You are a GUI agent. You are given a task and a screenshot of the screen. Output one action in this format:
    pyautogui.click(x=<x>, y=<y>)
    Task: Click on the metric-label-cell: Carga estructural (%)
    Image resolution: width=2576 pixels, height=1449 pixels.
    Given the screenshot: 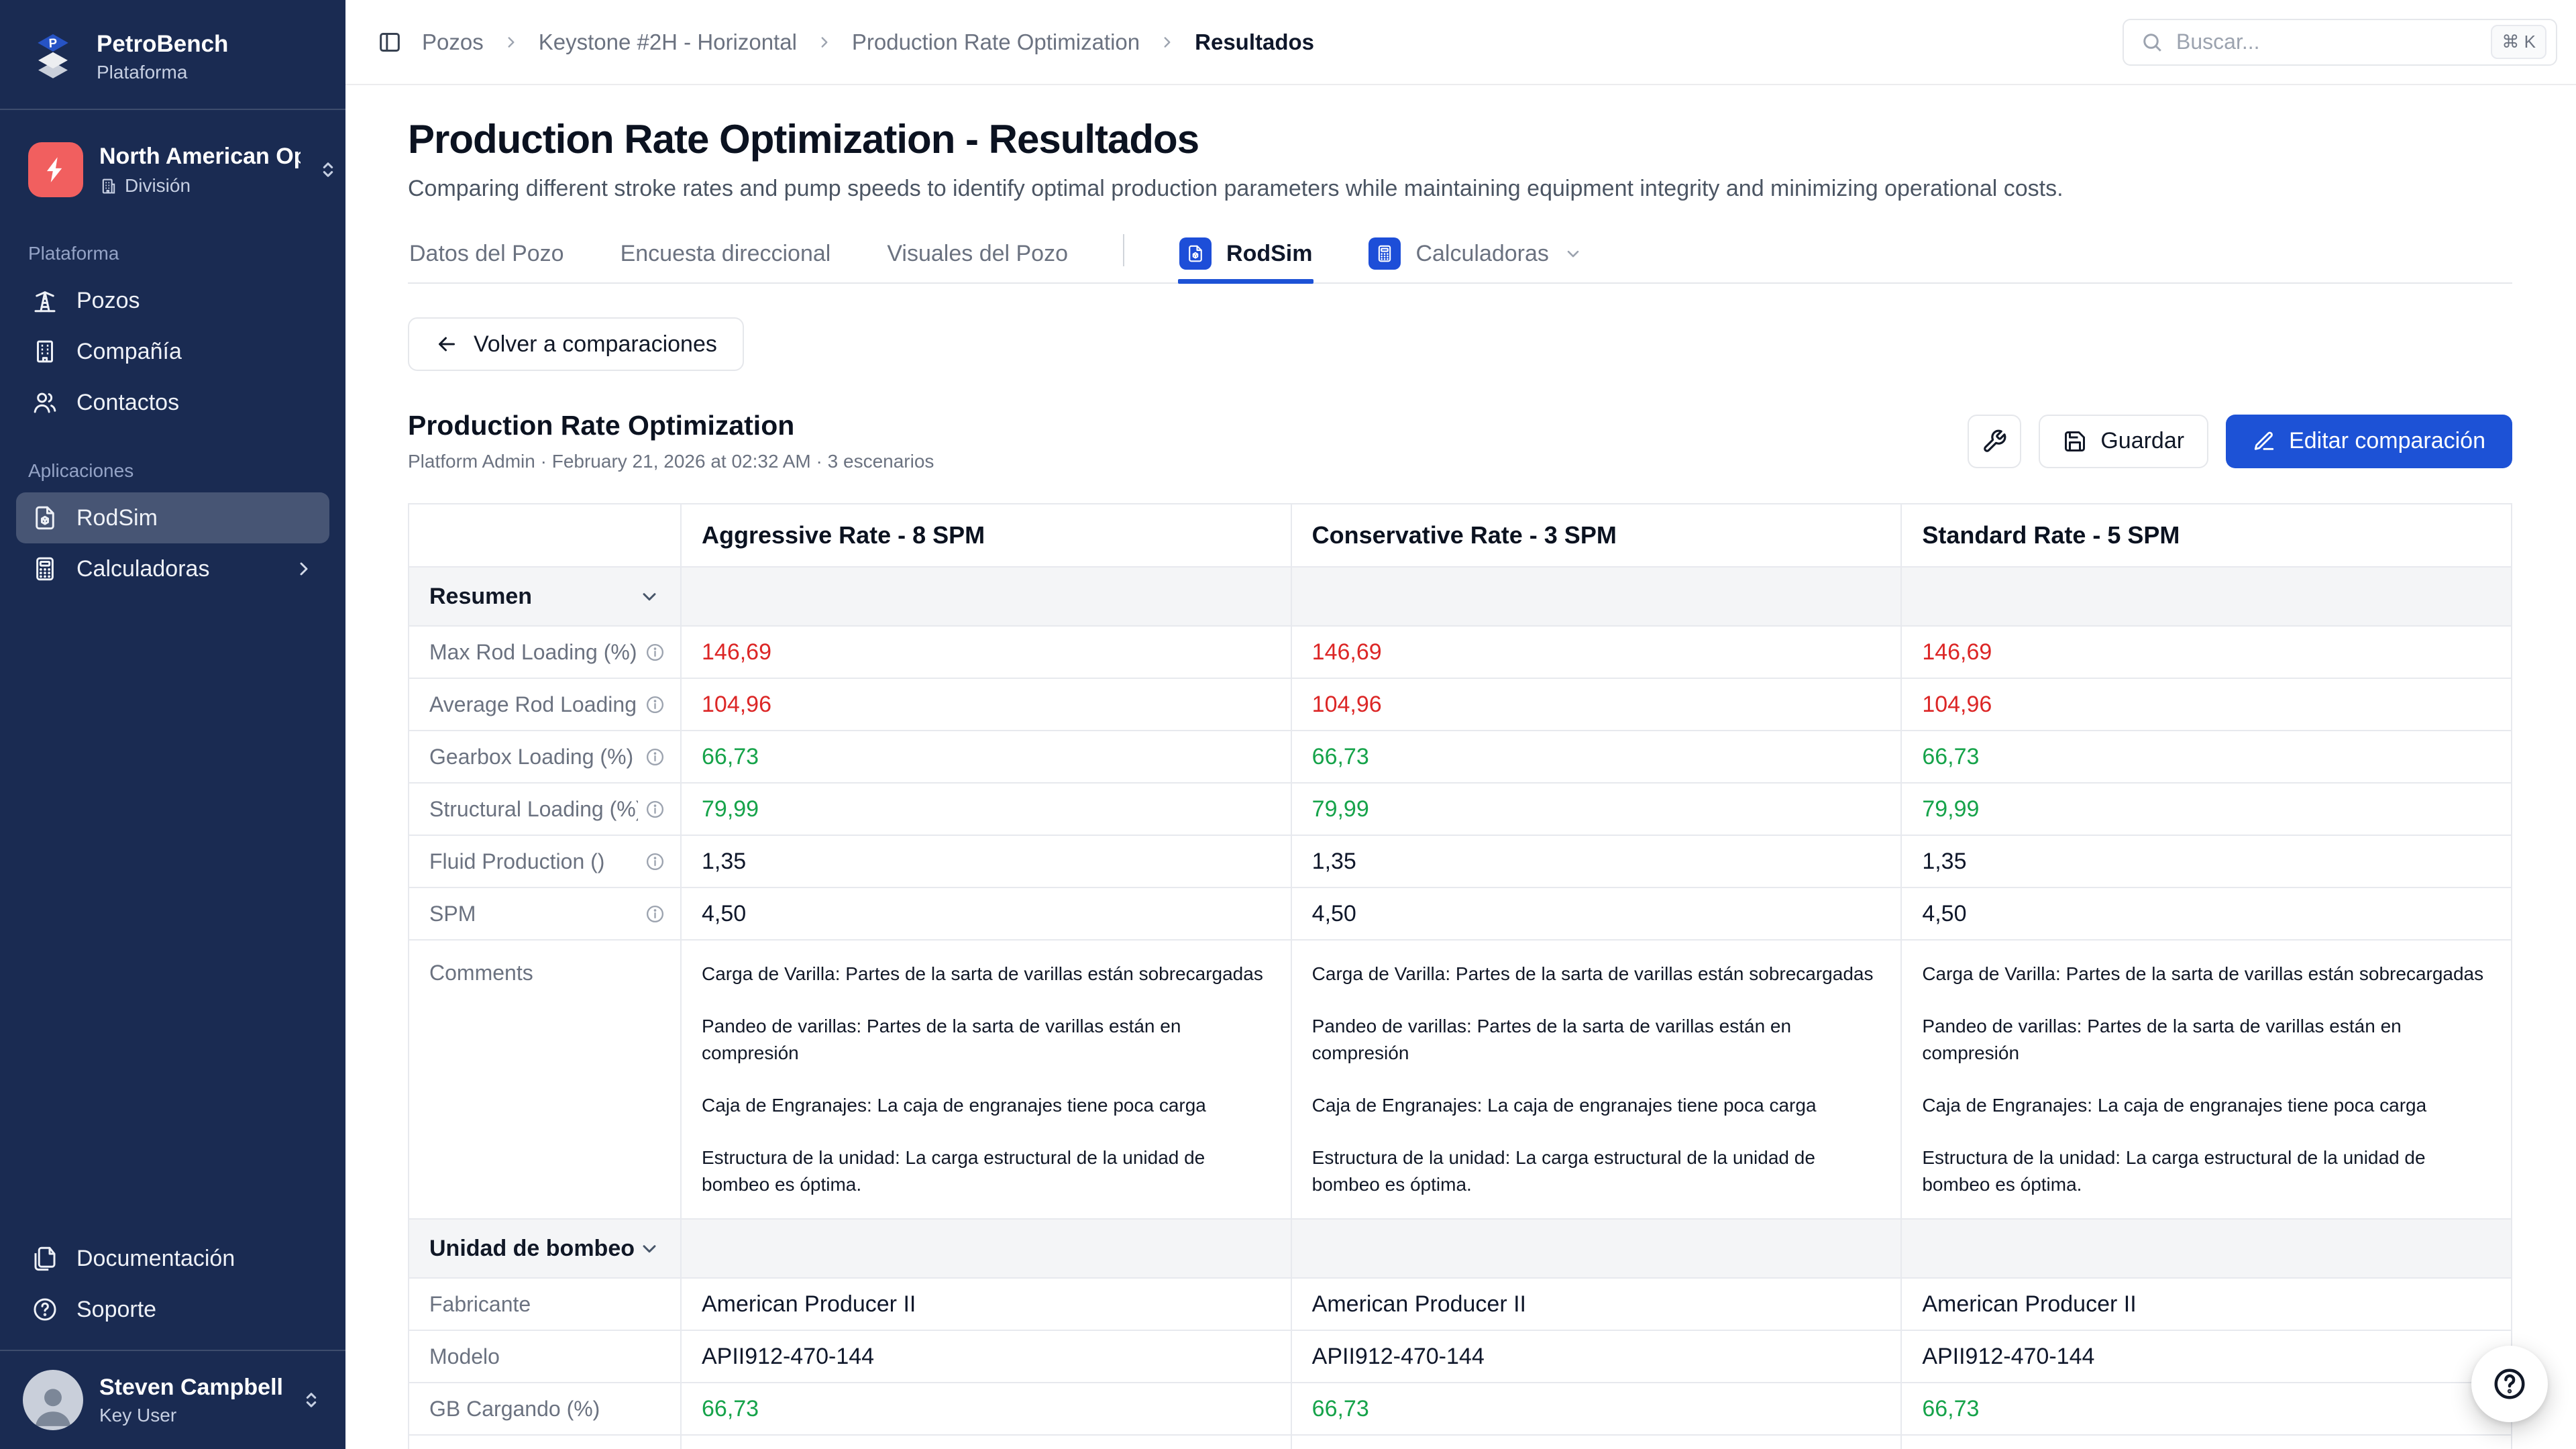 What is the action you would take?
    pyautogui.click(x=545, y=1441)
    